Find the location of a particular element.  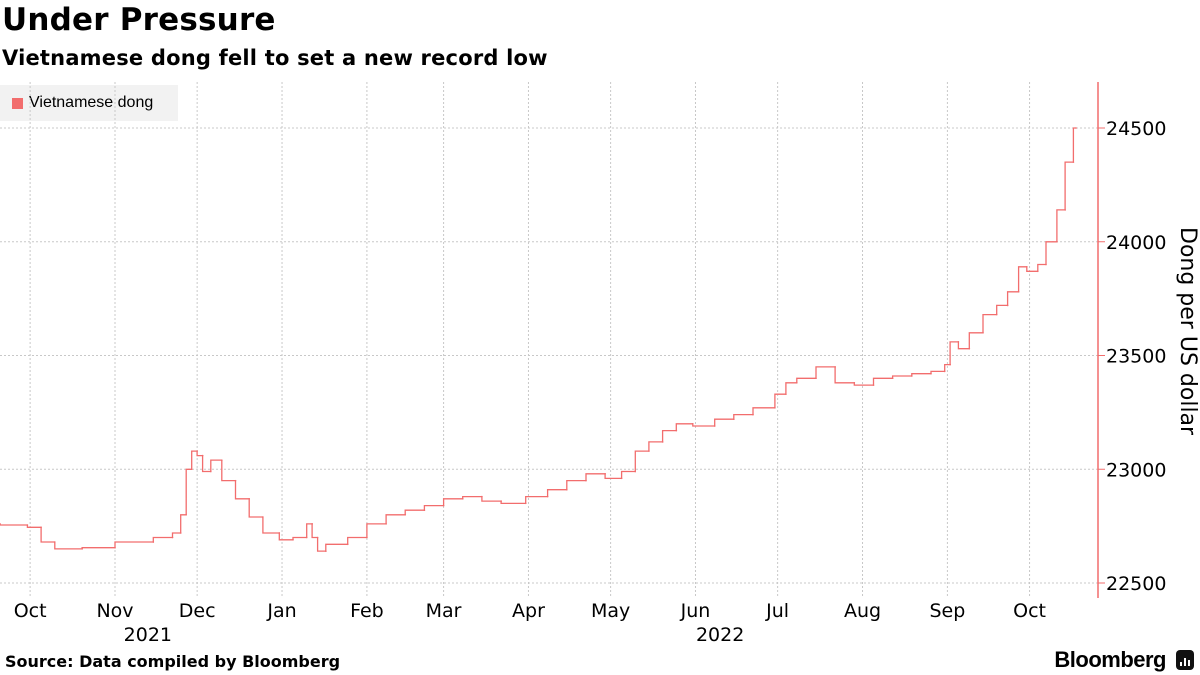

legend-swatch is located at coordinates (17, 103).